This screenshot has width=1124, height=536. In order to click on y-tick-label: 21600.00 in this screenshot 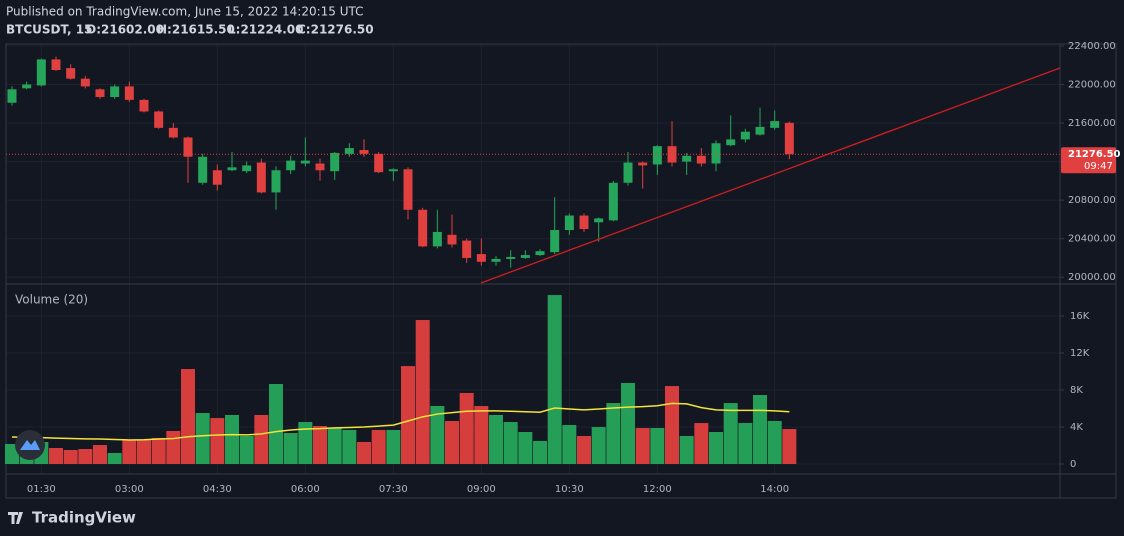, I will do `click(1092, 123)`.